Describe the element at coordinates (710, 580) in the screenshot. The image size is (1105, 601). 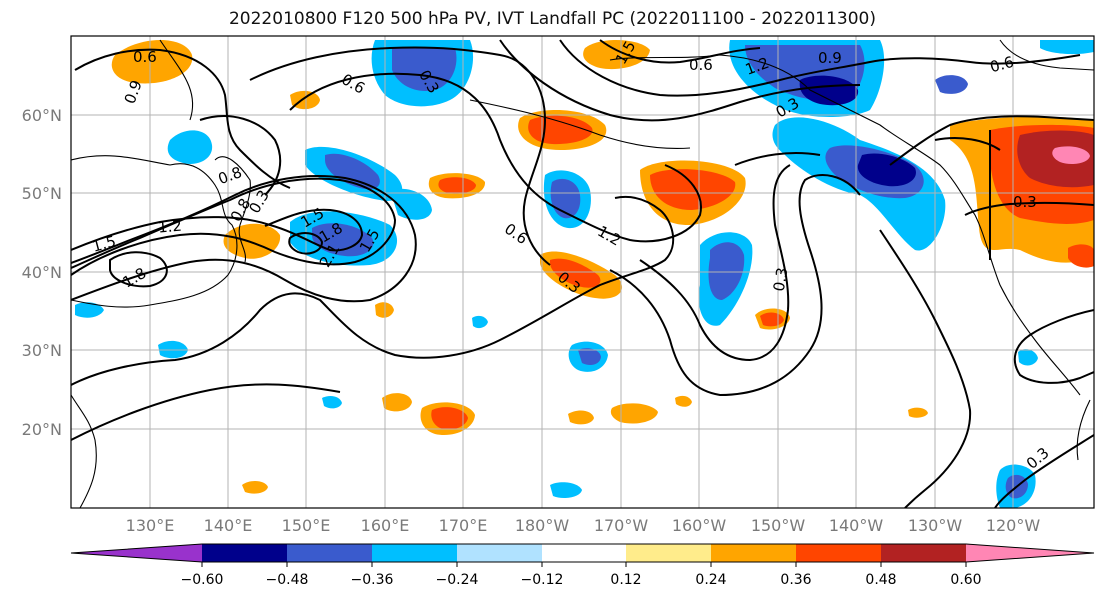
I see `colorbar-tick-label: 0.24` at that location.